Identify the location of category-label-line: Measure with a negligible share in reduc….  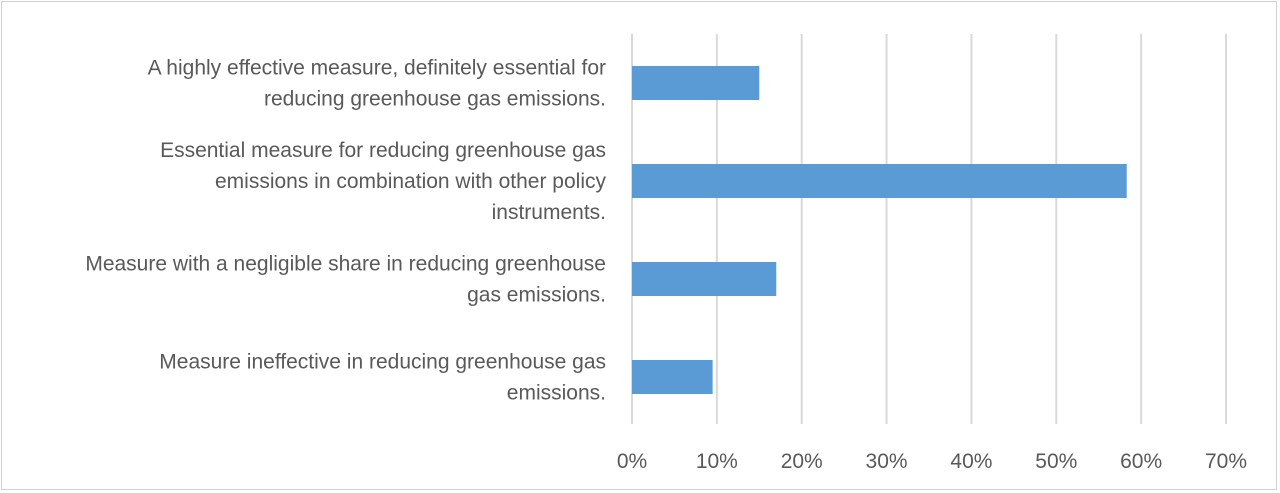
(345, 264).